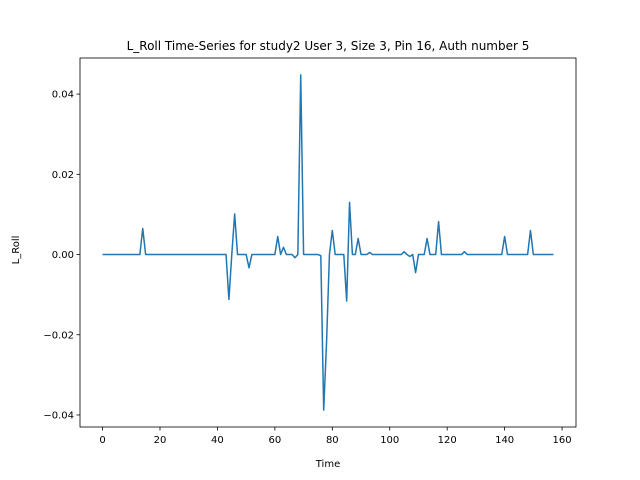 This screenshot has height=480, width=640. I want to click on y-tick-label: 0.02, so click(63, 175).